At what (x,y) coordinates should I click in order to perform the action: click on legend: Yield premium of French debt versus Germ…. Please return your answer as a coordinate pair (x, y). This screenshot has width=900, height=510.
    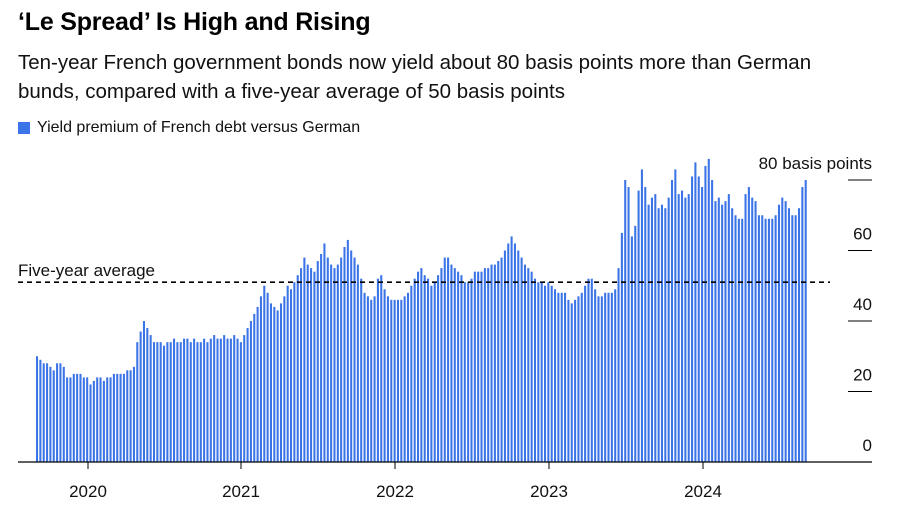
    Looking at the image, I should click on (189, 128).